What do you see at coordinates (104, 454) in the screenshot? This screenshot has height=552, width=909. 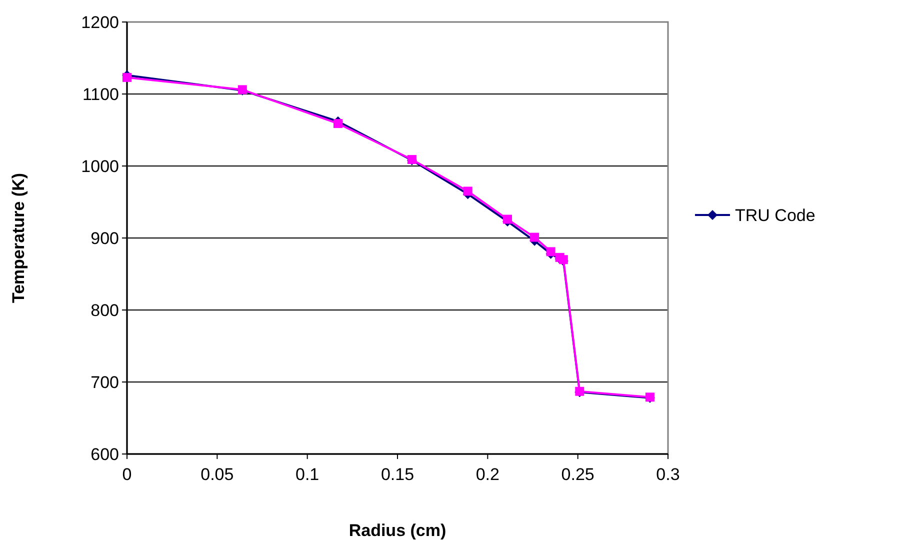 I see `y-tick-label: 600` at bounding box center [104, 454].